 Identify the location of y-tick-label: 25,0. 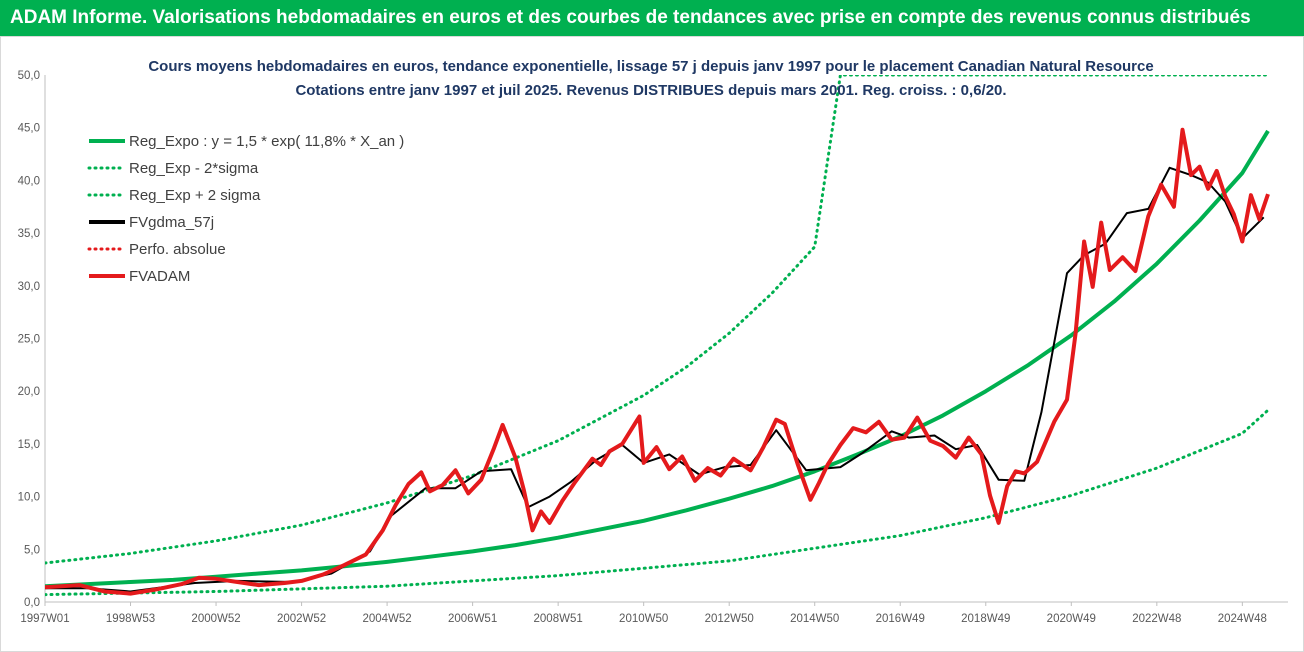
(29, 340).